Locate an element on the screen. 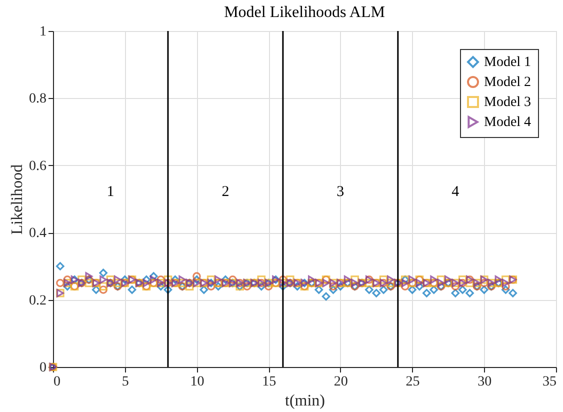  y-tick-label: 0 is located at coordinates (43, 368).